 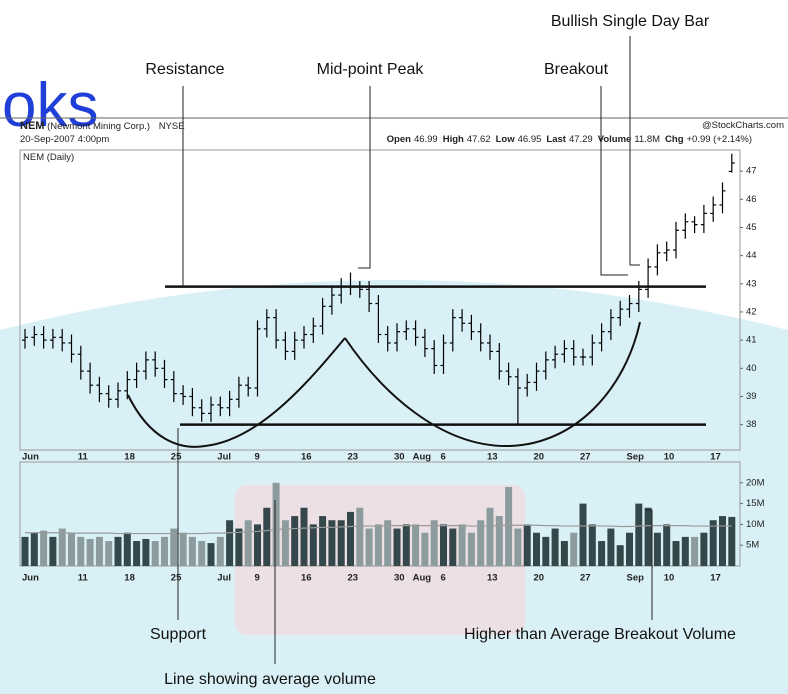 What do you see at coordinates (530, 139) in the screenshot?
I see `quote-value: 46.95` at bounding box center [530, 139].